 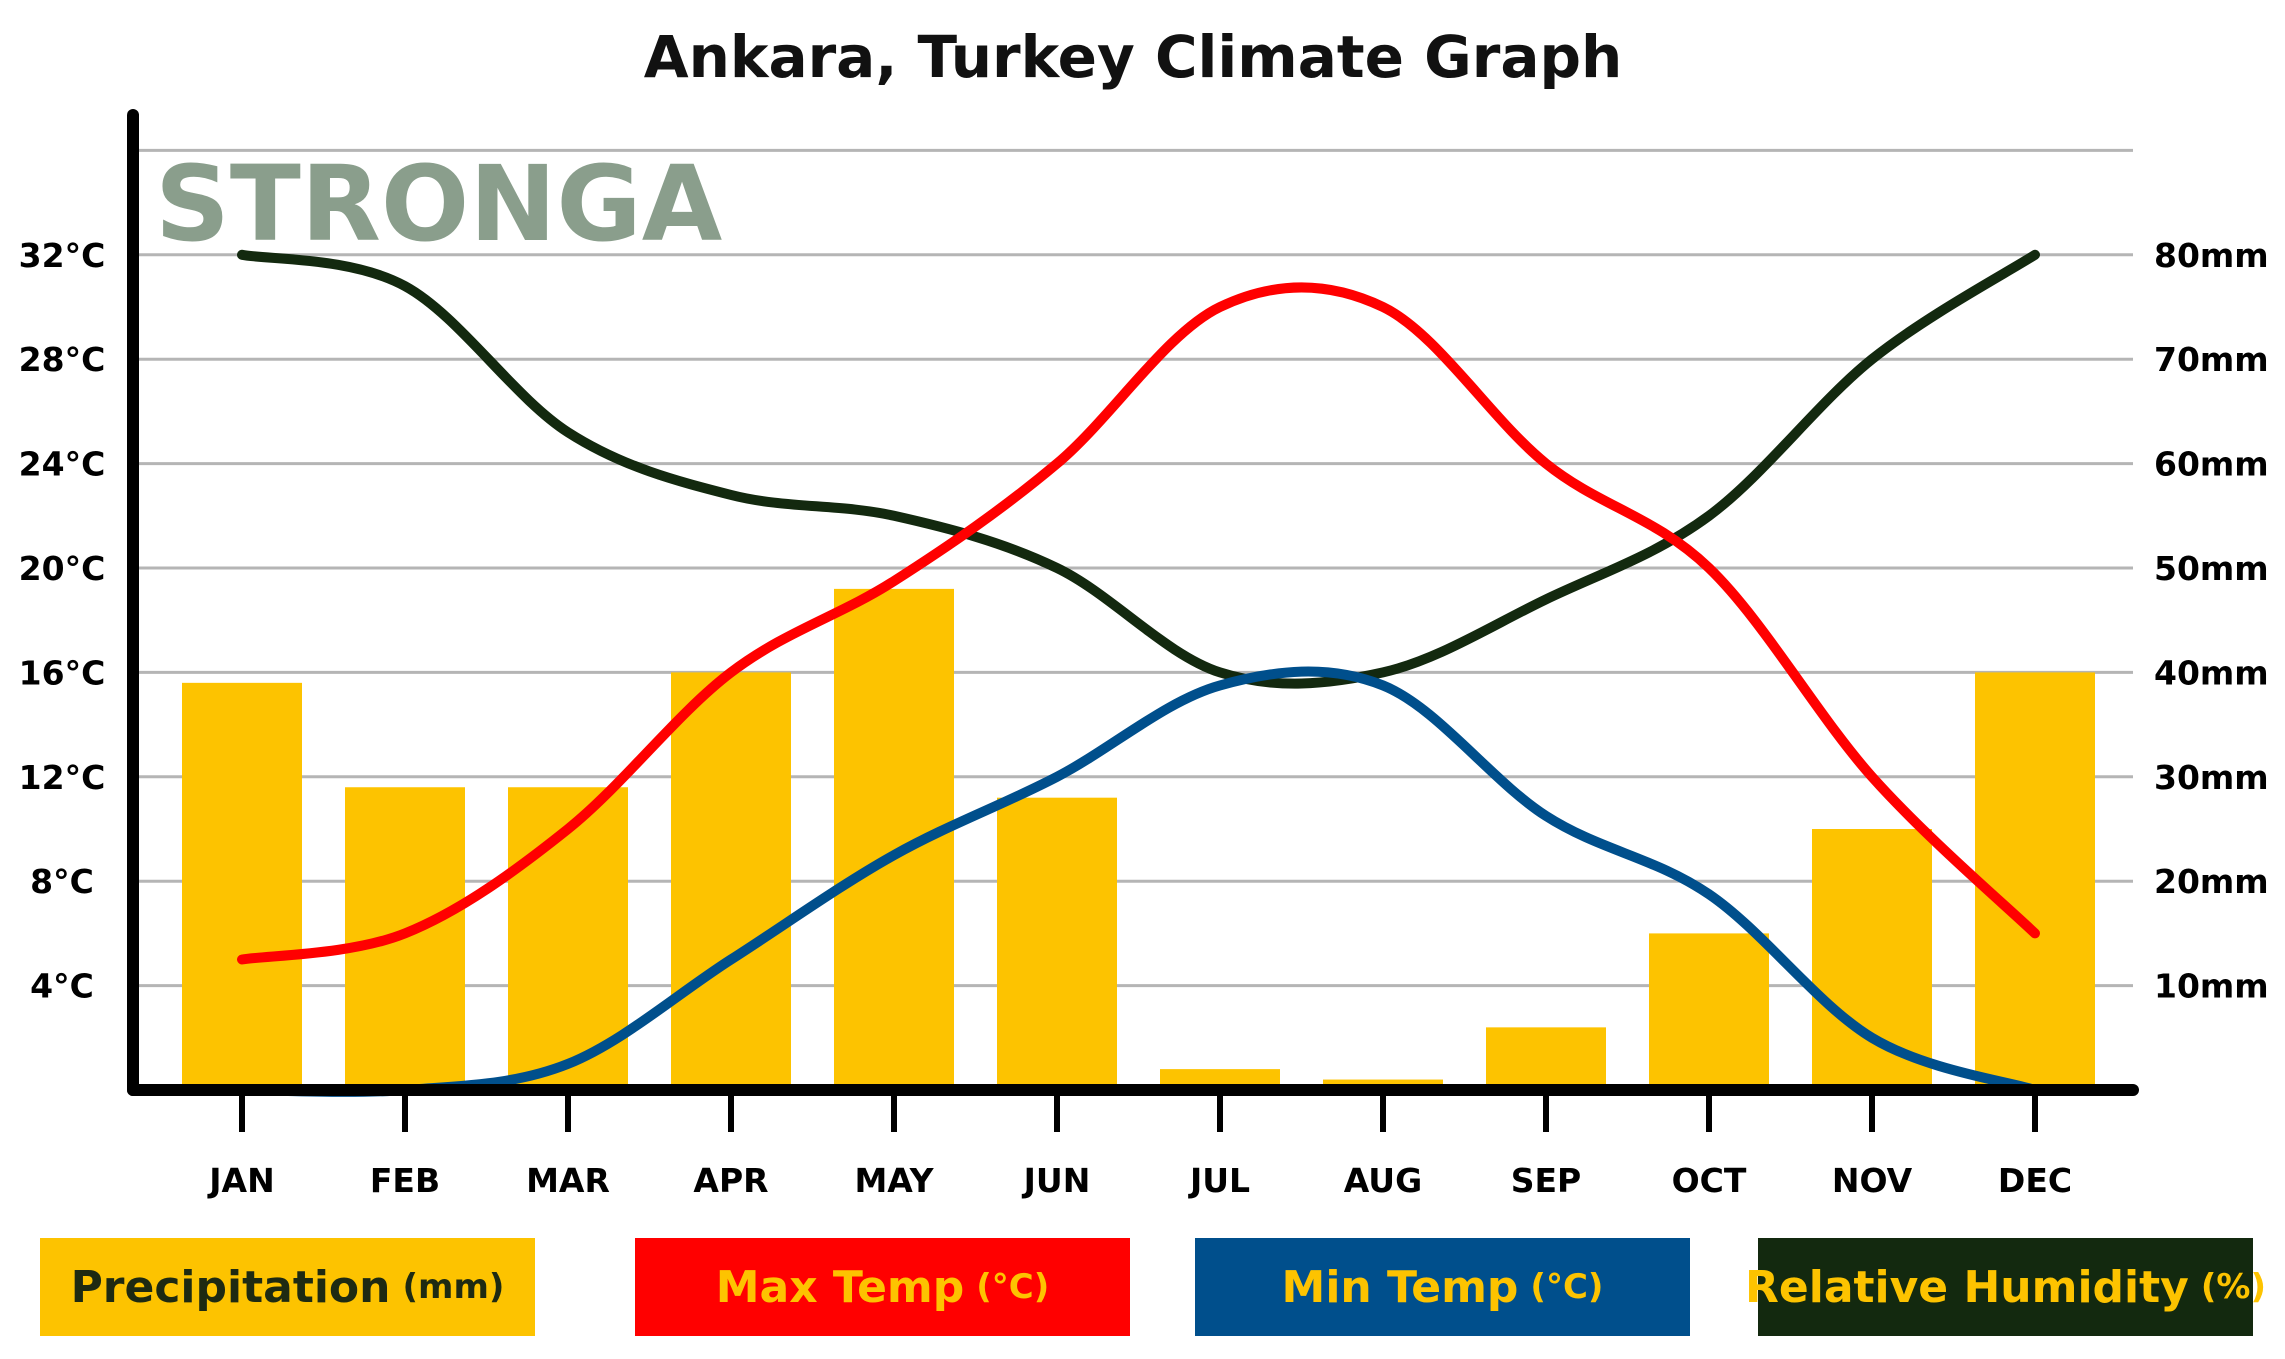 I want to click on x-tick-label: DEC, so click(x=2035, y=1180).